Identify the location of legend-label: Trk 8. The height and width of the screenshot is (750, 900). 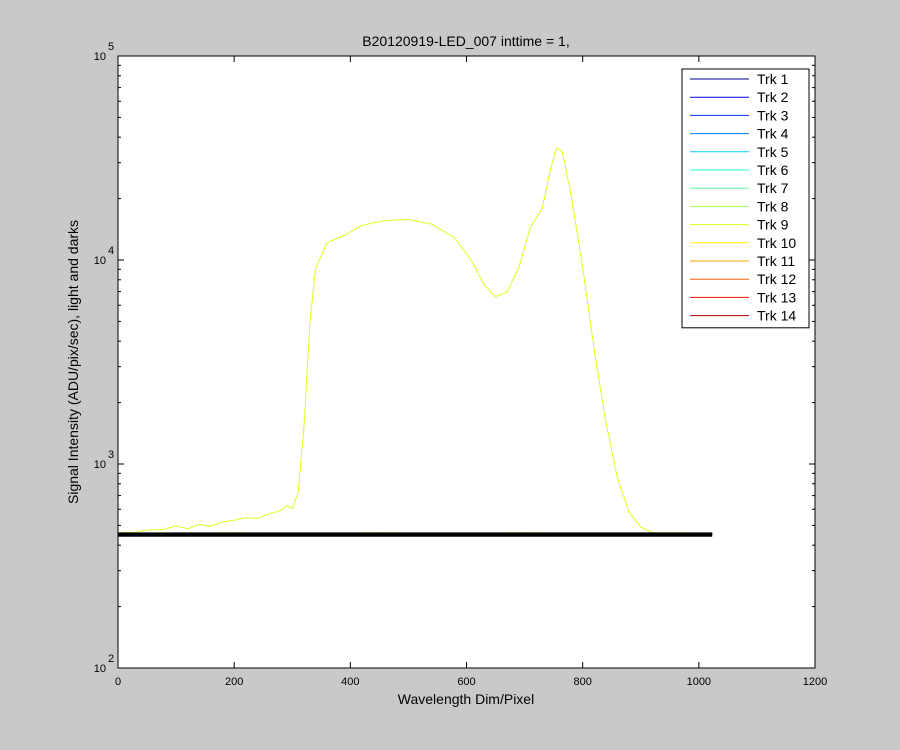
(773, 206).